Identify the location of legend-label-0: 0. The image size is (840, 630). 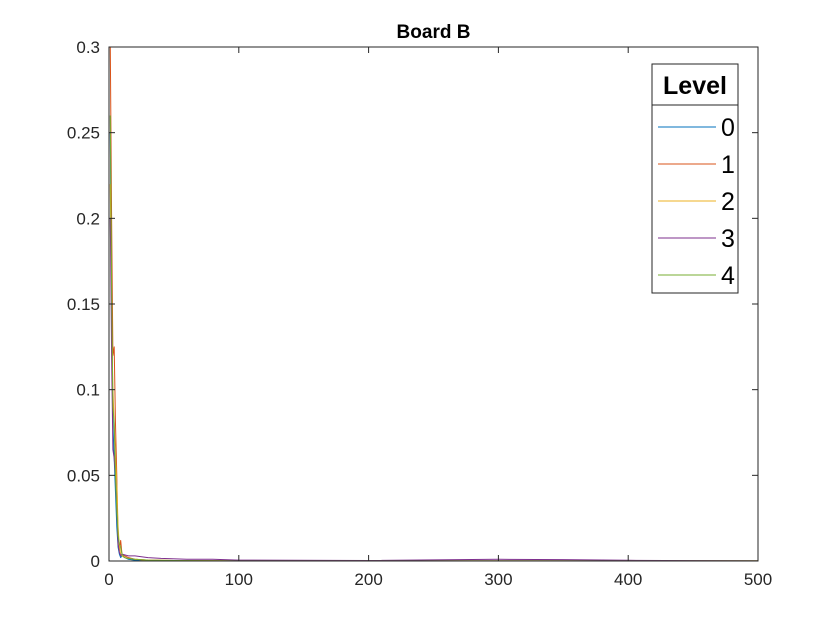
(728, 128).